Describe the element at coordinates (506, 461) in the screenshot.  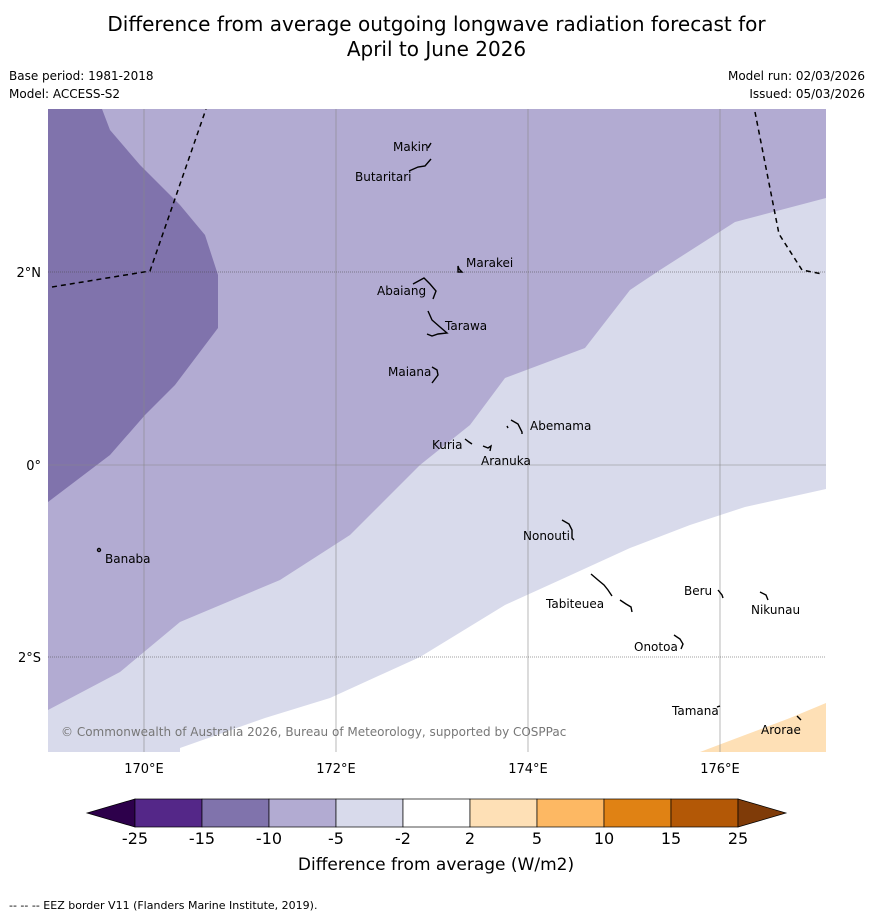
I see `label-aranuka: Aranuka` at that location.